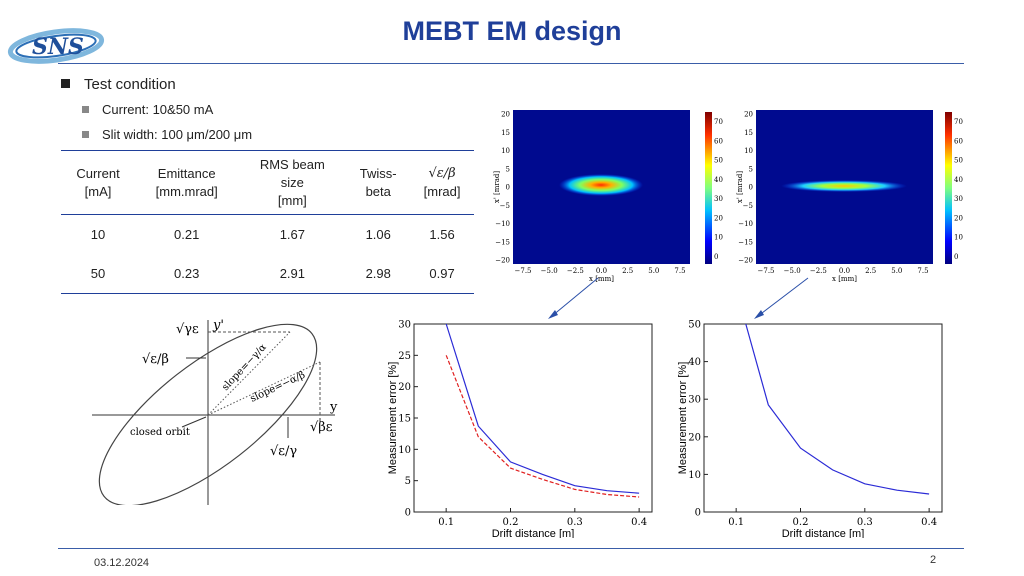  Describe the element at coordinates (511, 522) in the screenshot. I see `x-tick-label: 0.2` at that location.